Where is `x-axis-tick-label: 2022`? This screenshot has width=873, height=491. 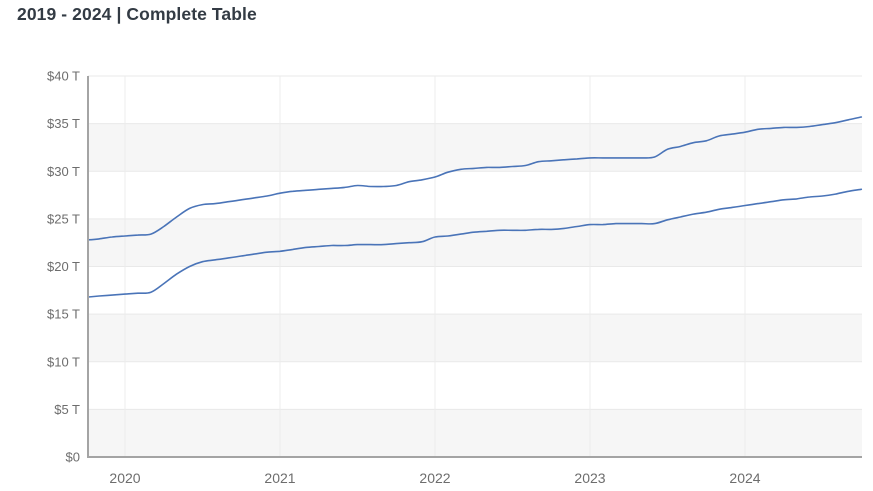
x-axis-tick-label: 2022 is located at coordinates (434, 478).